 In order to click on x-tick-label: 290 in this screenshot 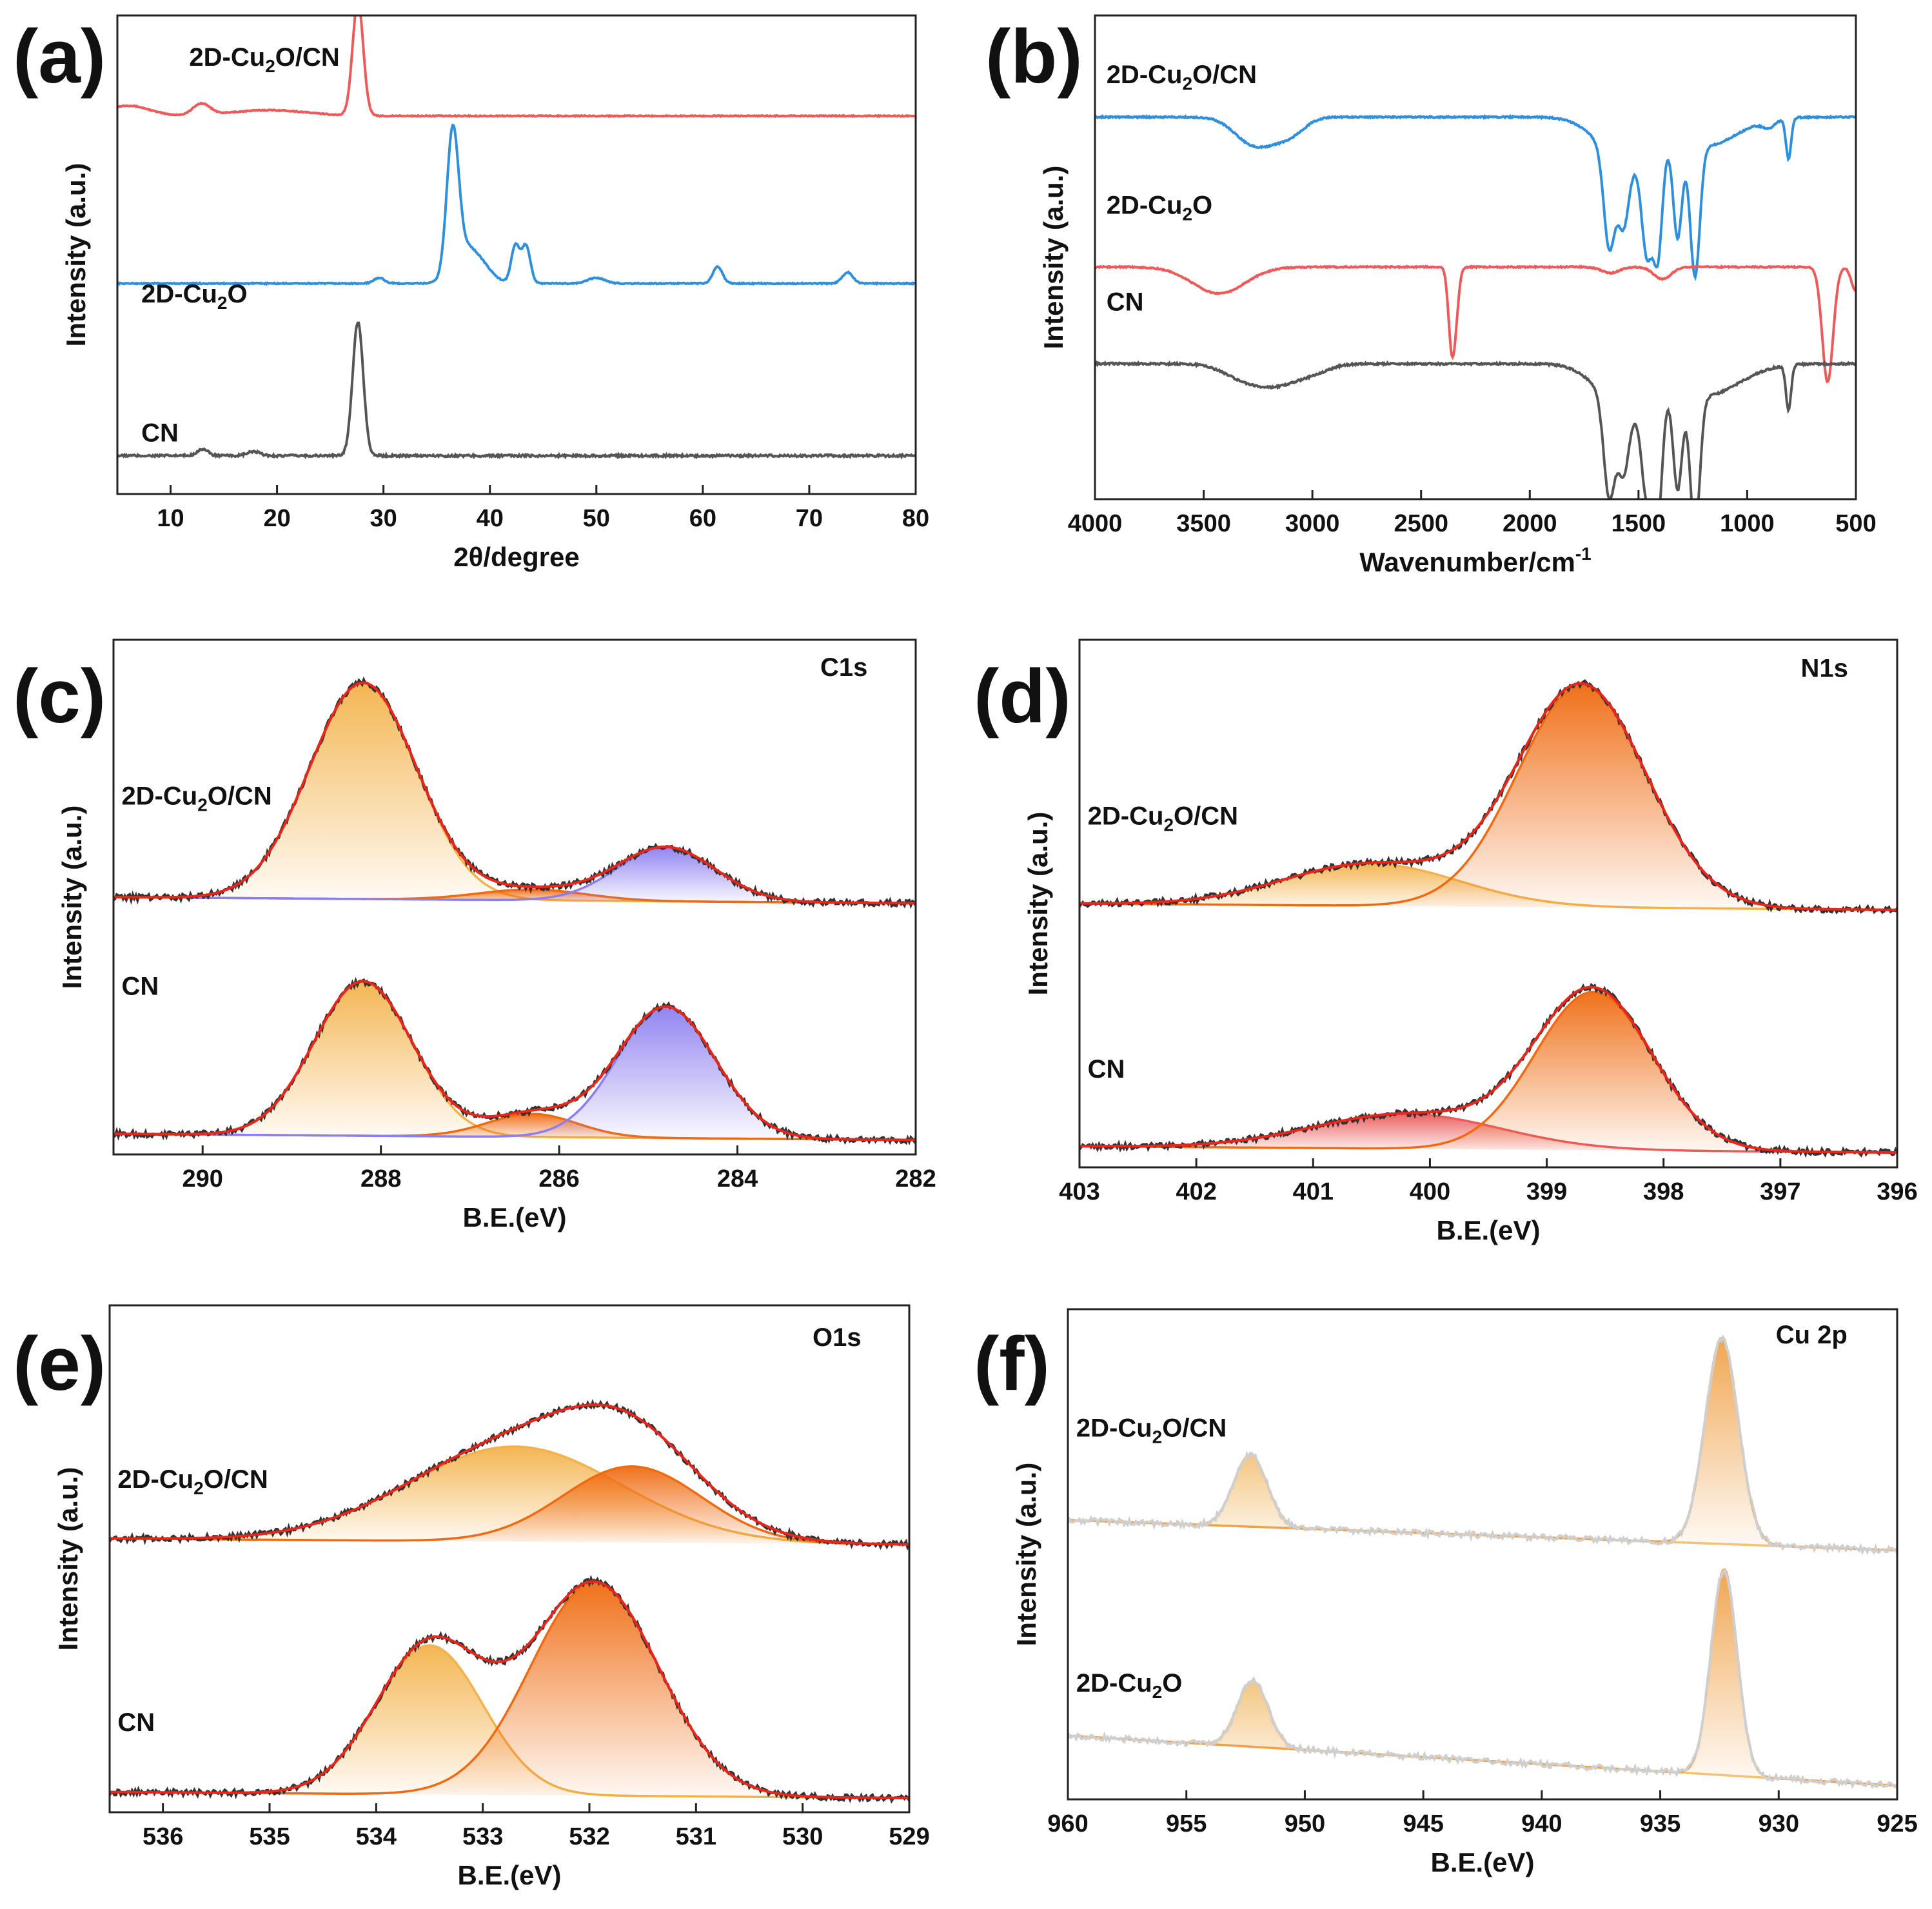, I will do `click(202, 1178)`.